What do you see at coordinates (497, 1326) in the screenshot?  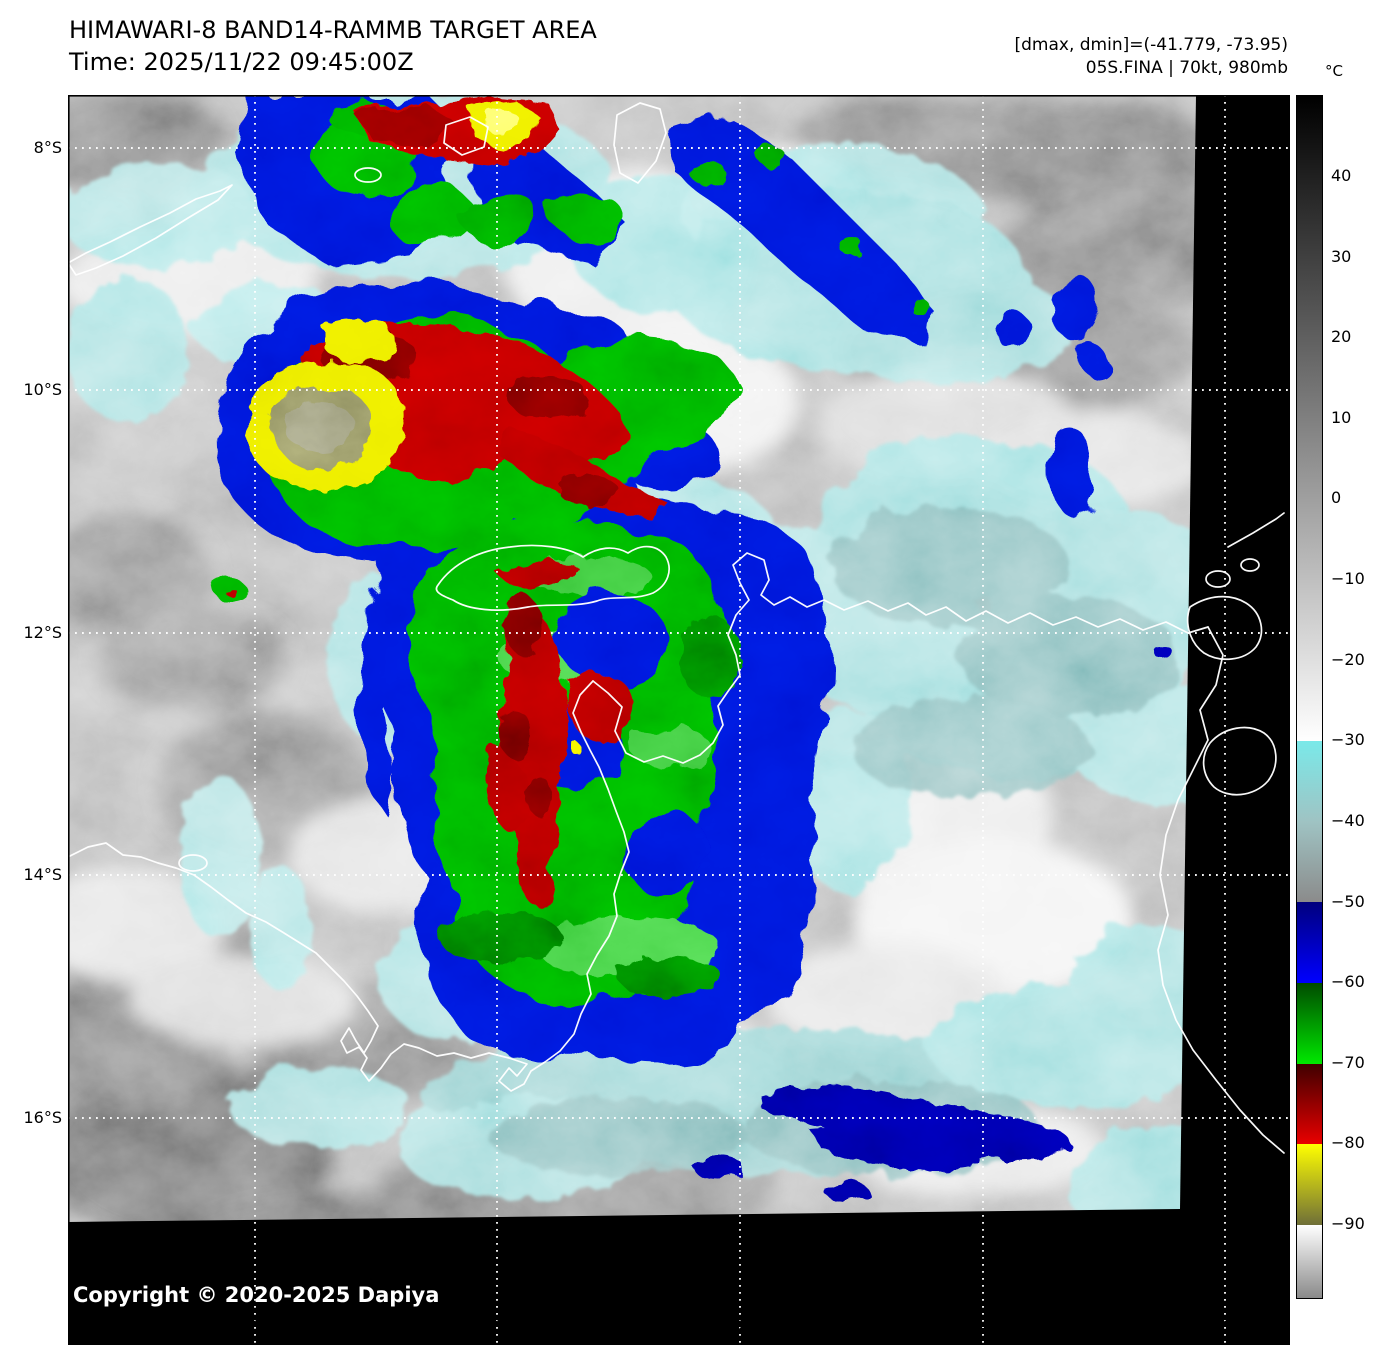 I see `lon-label-130e: 130°E` at bounding box center [497, 1326].